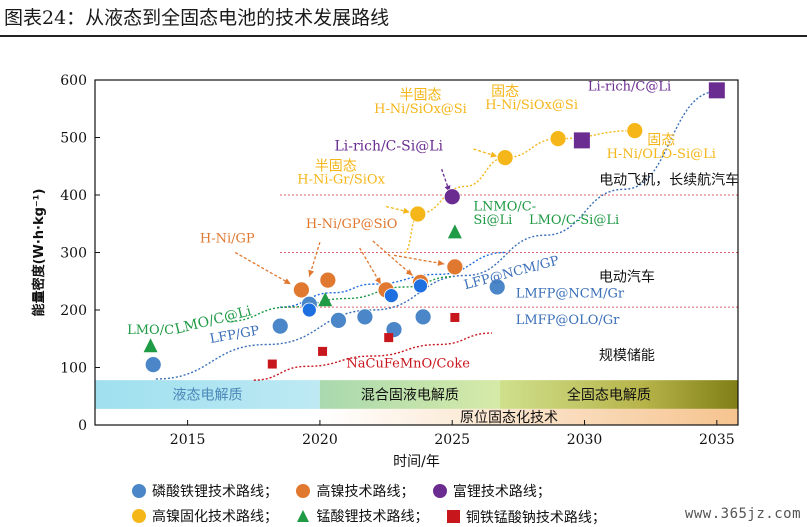 The height and width of the screenshot is (527, 807). What do you see at coordinates (377, 281) in the screenshot?
I see `arrow-h-ni-gp-sio-2-head` at bounding box center [377, 281].